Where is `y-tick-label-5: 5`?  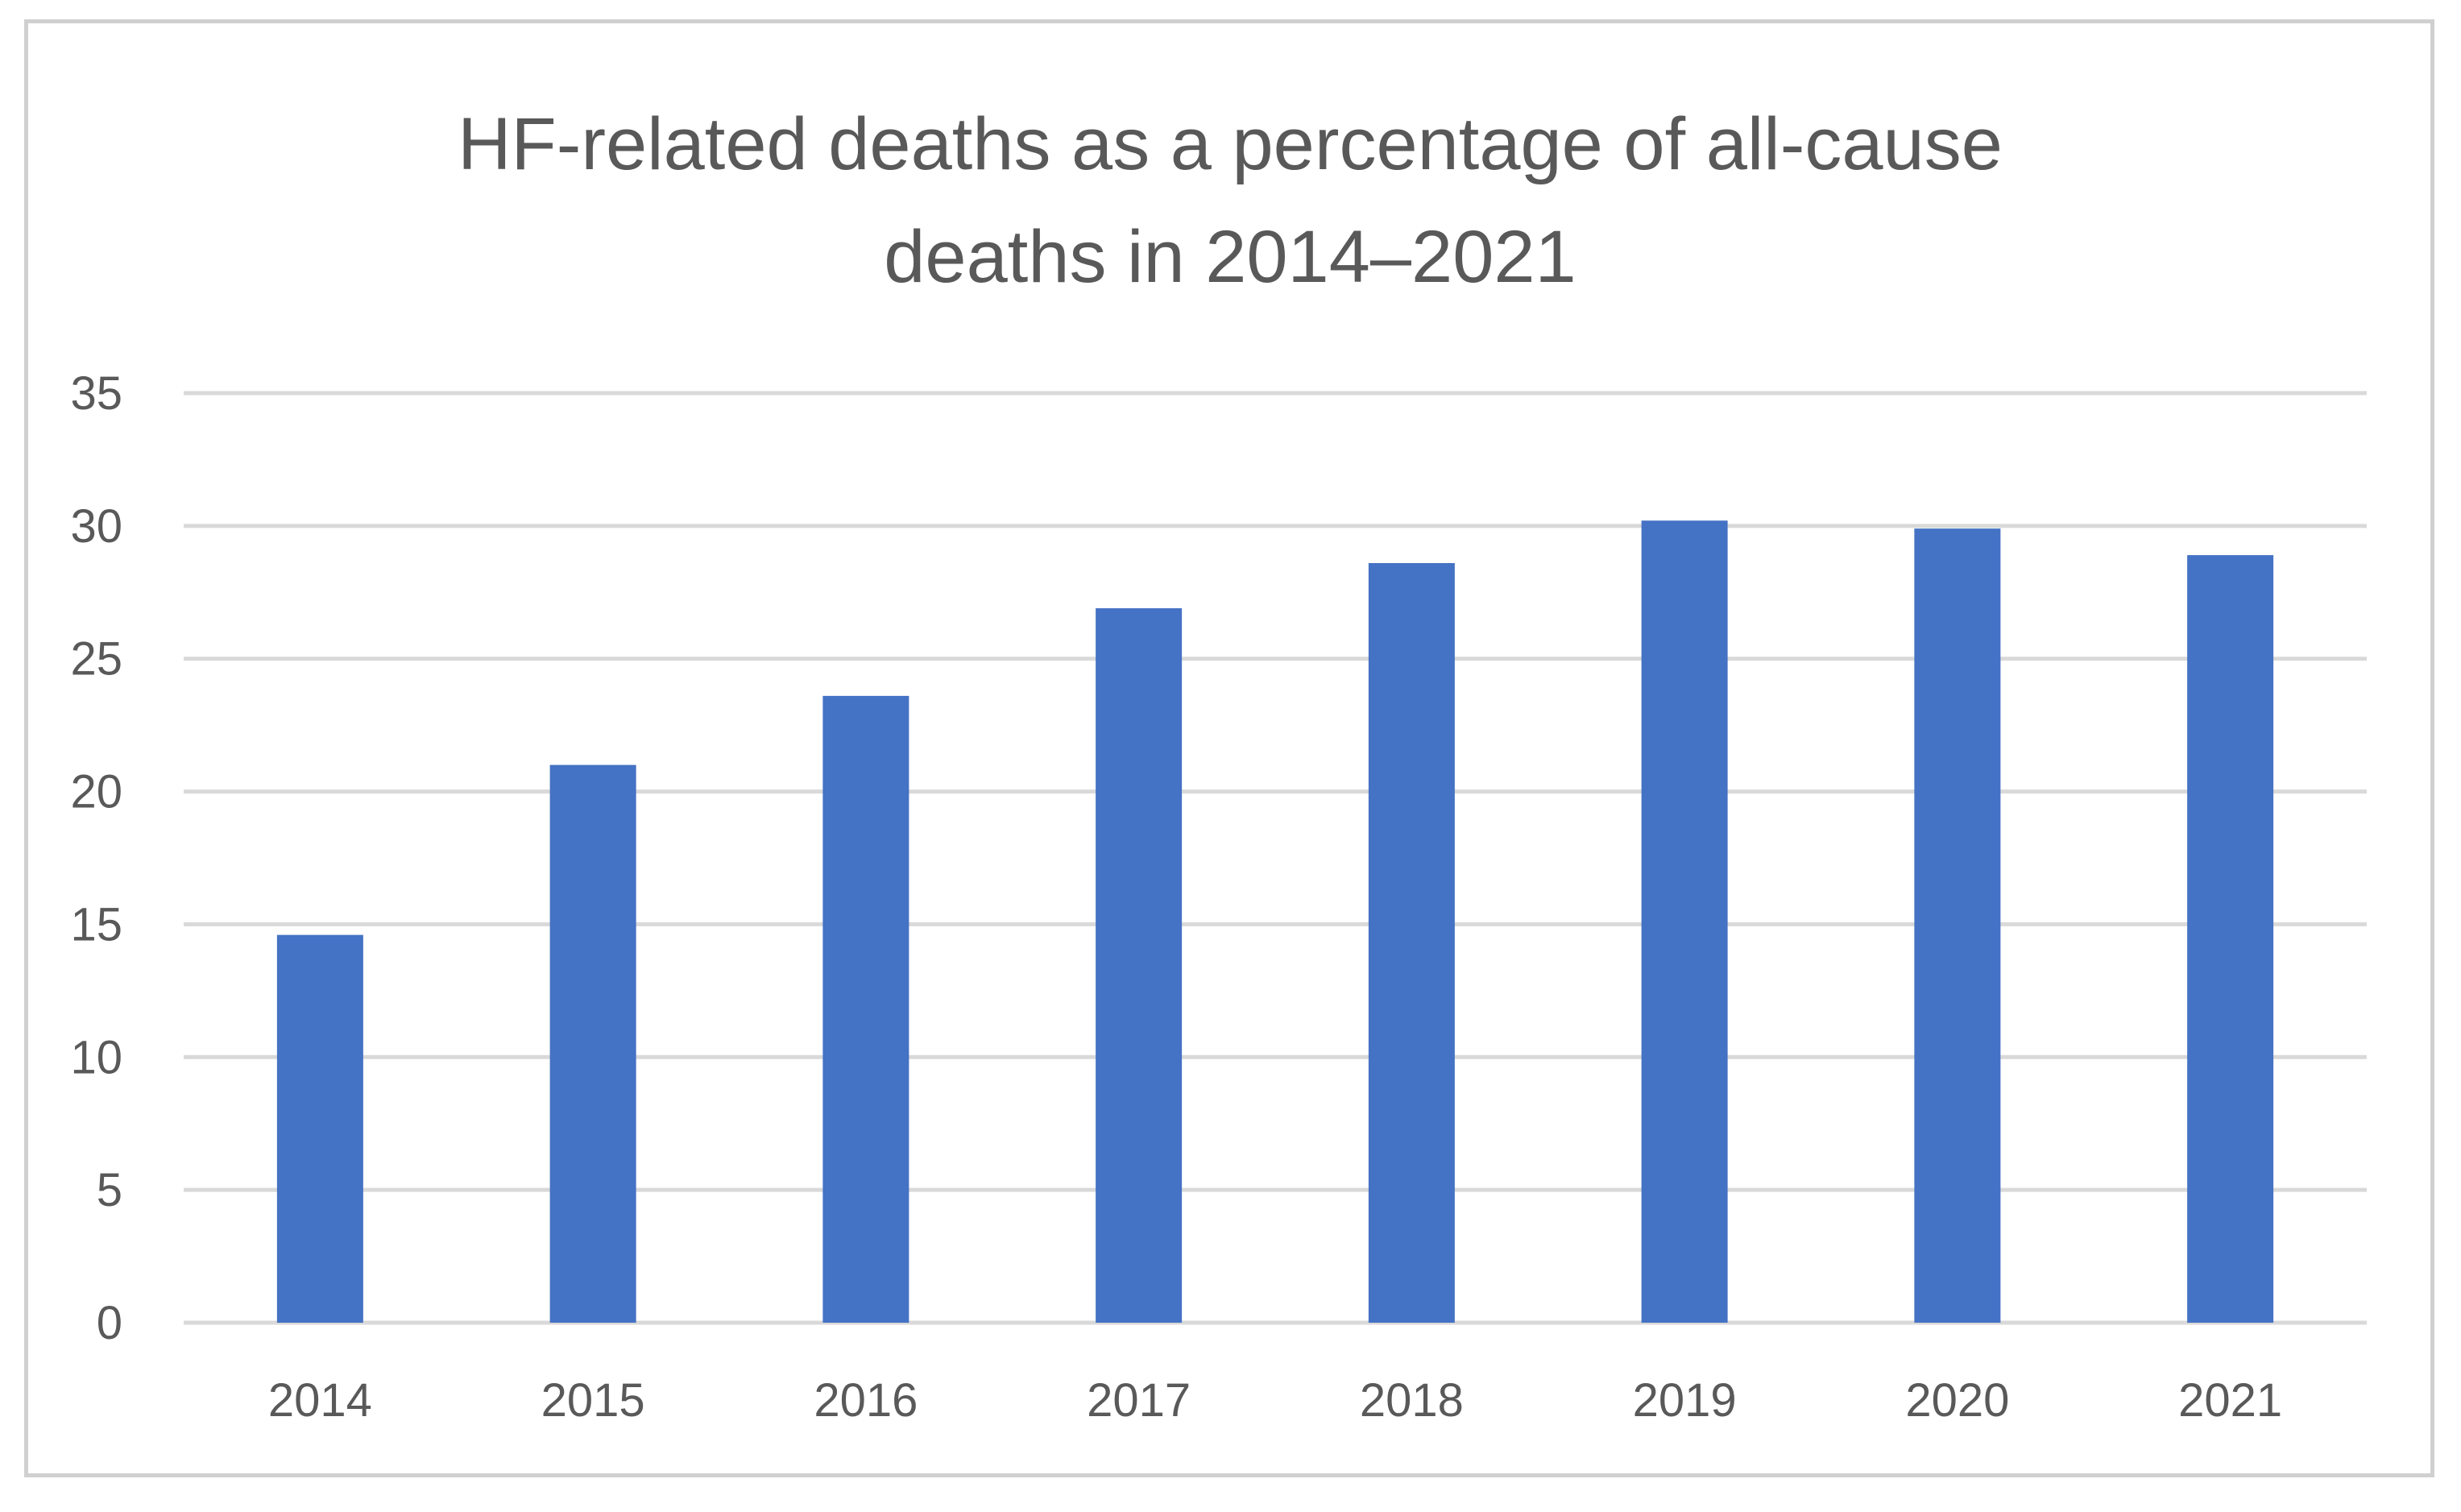
y-tick-label-5: 5 is located at coordinates (109, 1190).